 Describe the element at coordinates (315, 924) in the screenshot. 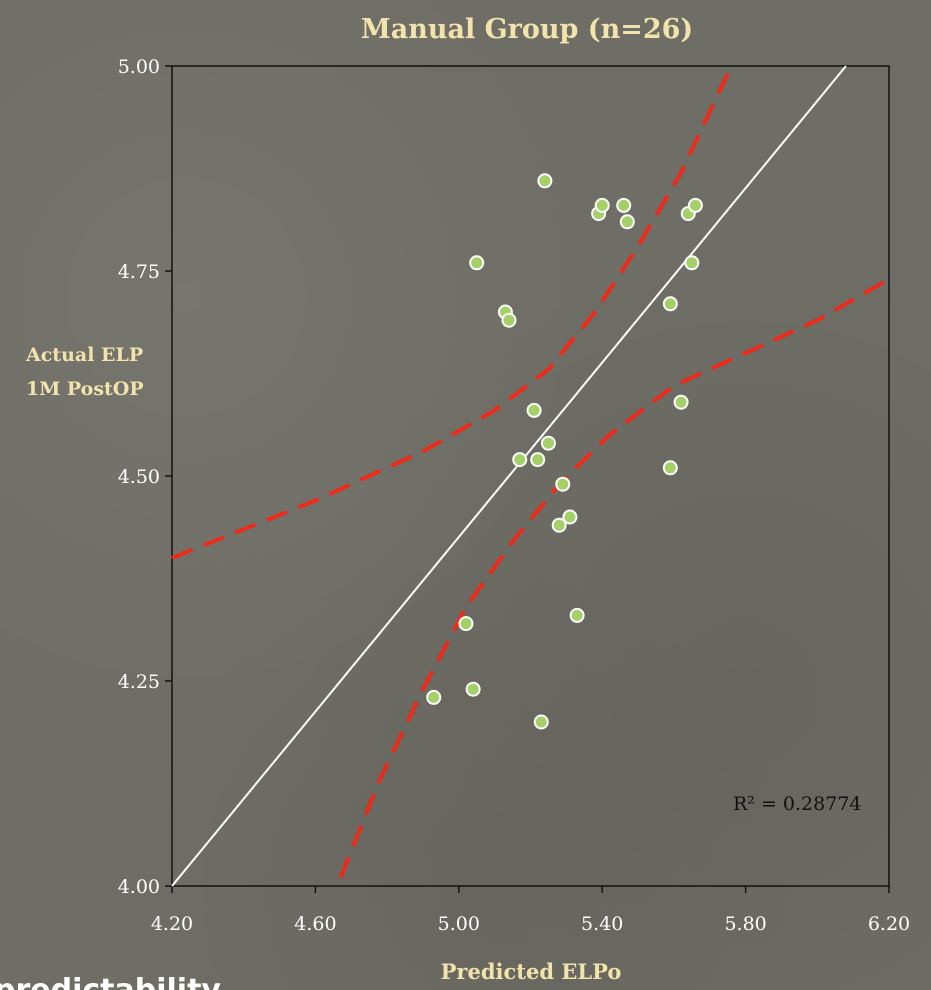

I see `x-tick-label: 4.60` at that location.